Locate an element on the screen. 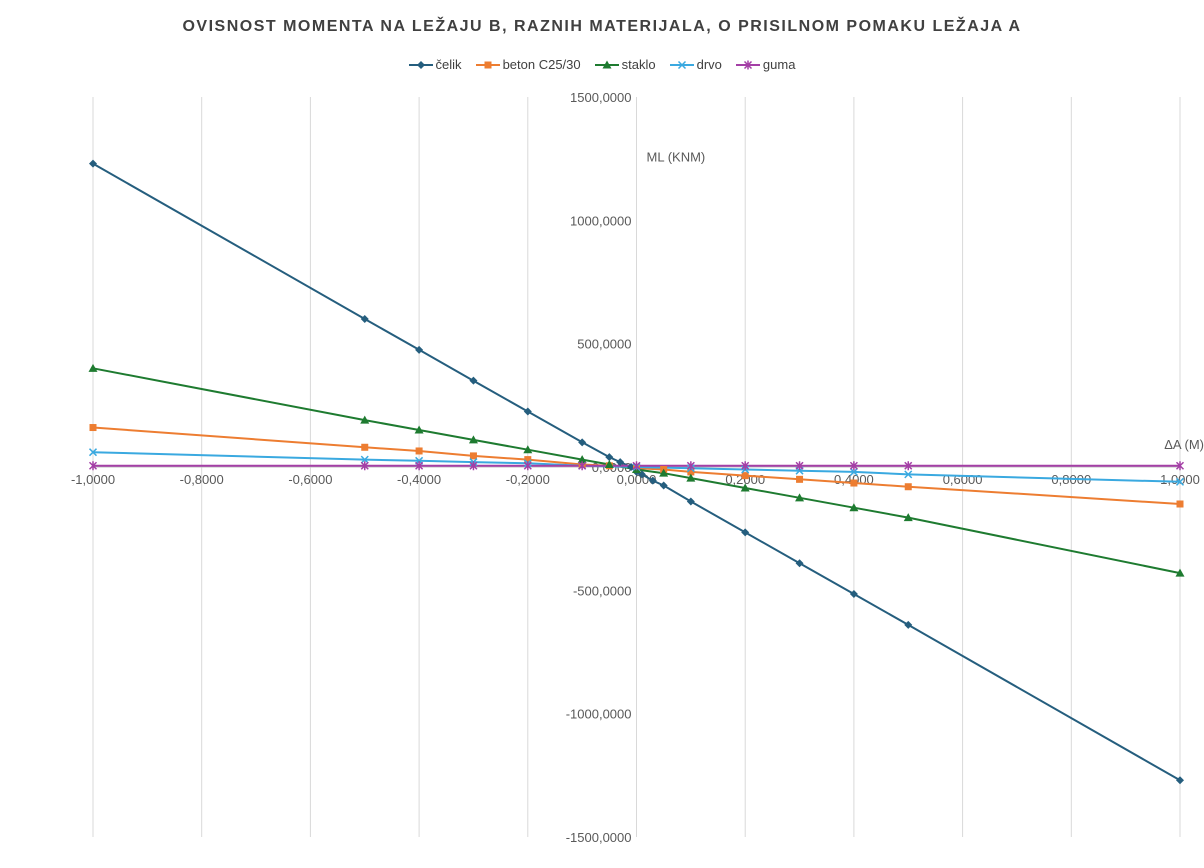 Image resolution: width=1204 pixels, height=868 pixels. y-tick-label: 1500,0000 is located at coordinates (600, 97).